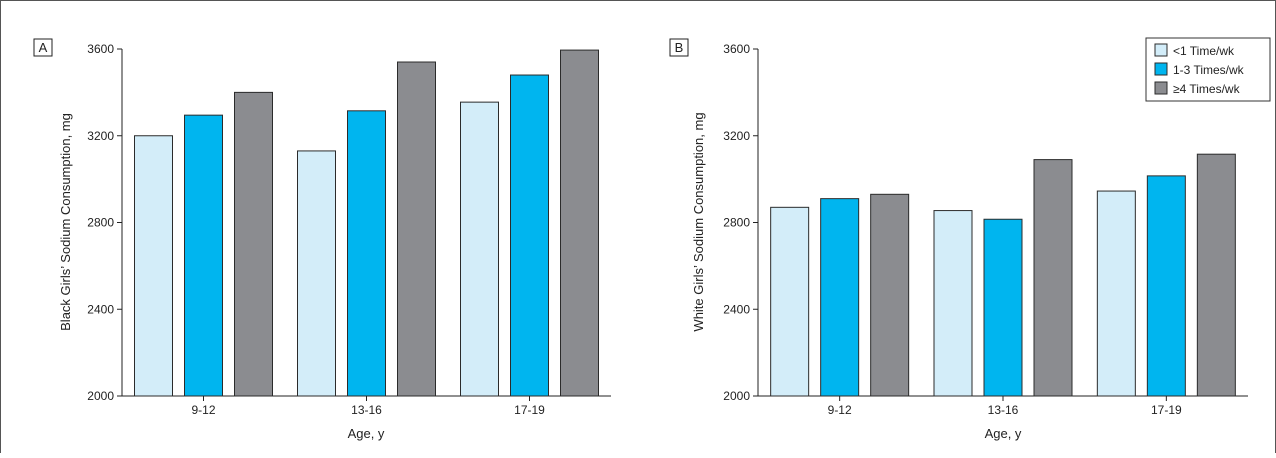 This screenshot has height=458, width=1276. What do you see at coordinates (698, 221) in the screenshot?
I see `panel-b-y-axis-title: White Girls’ Sodium Consumption, mg` at bounding box center [698, 221].